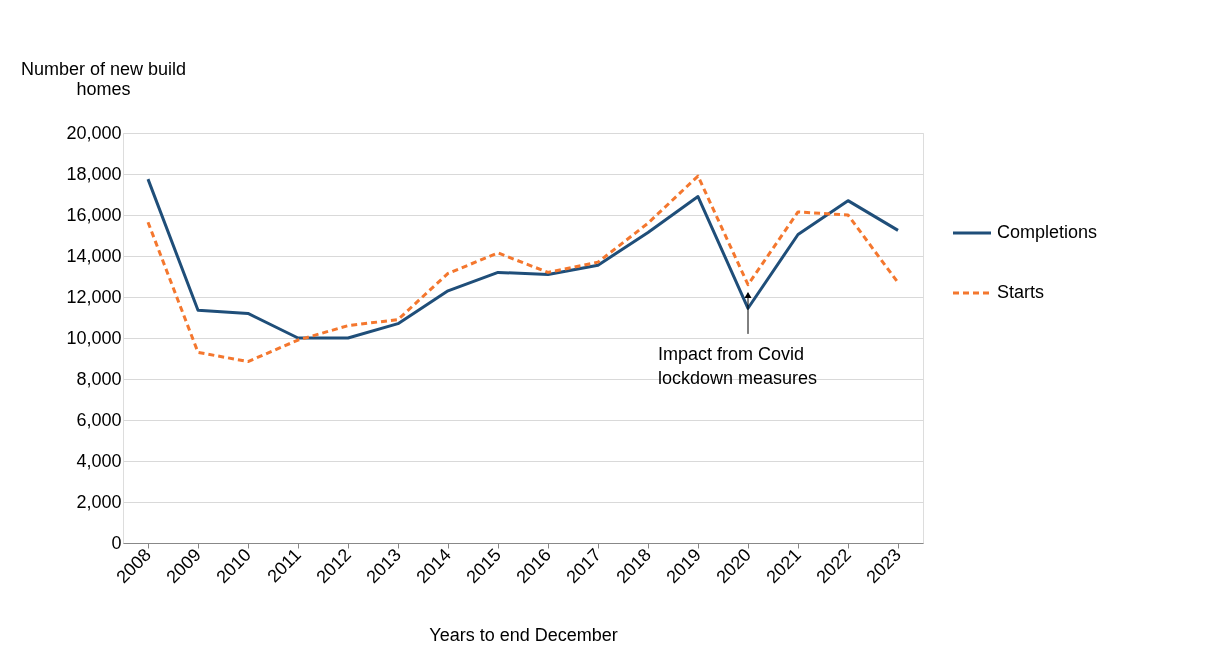  I want to click on y-tick-label: 16,000, so click(94, 214).